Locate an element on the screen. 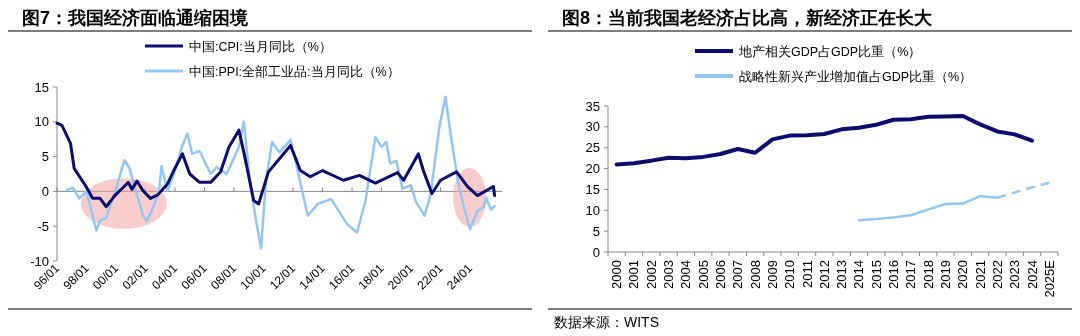 This screenshot has width=1080, height=336. x-tick-label: 2009 is located at coordinates (772, 274).